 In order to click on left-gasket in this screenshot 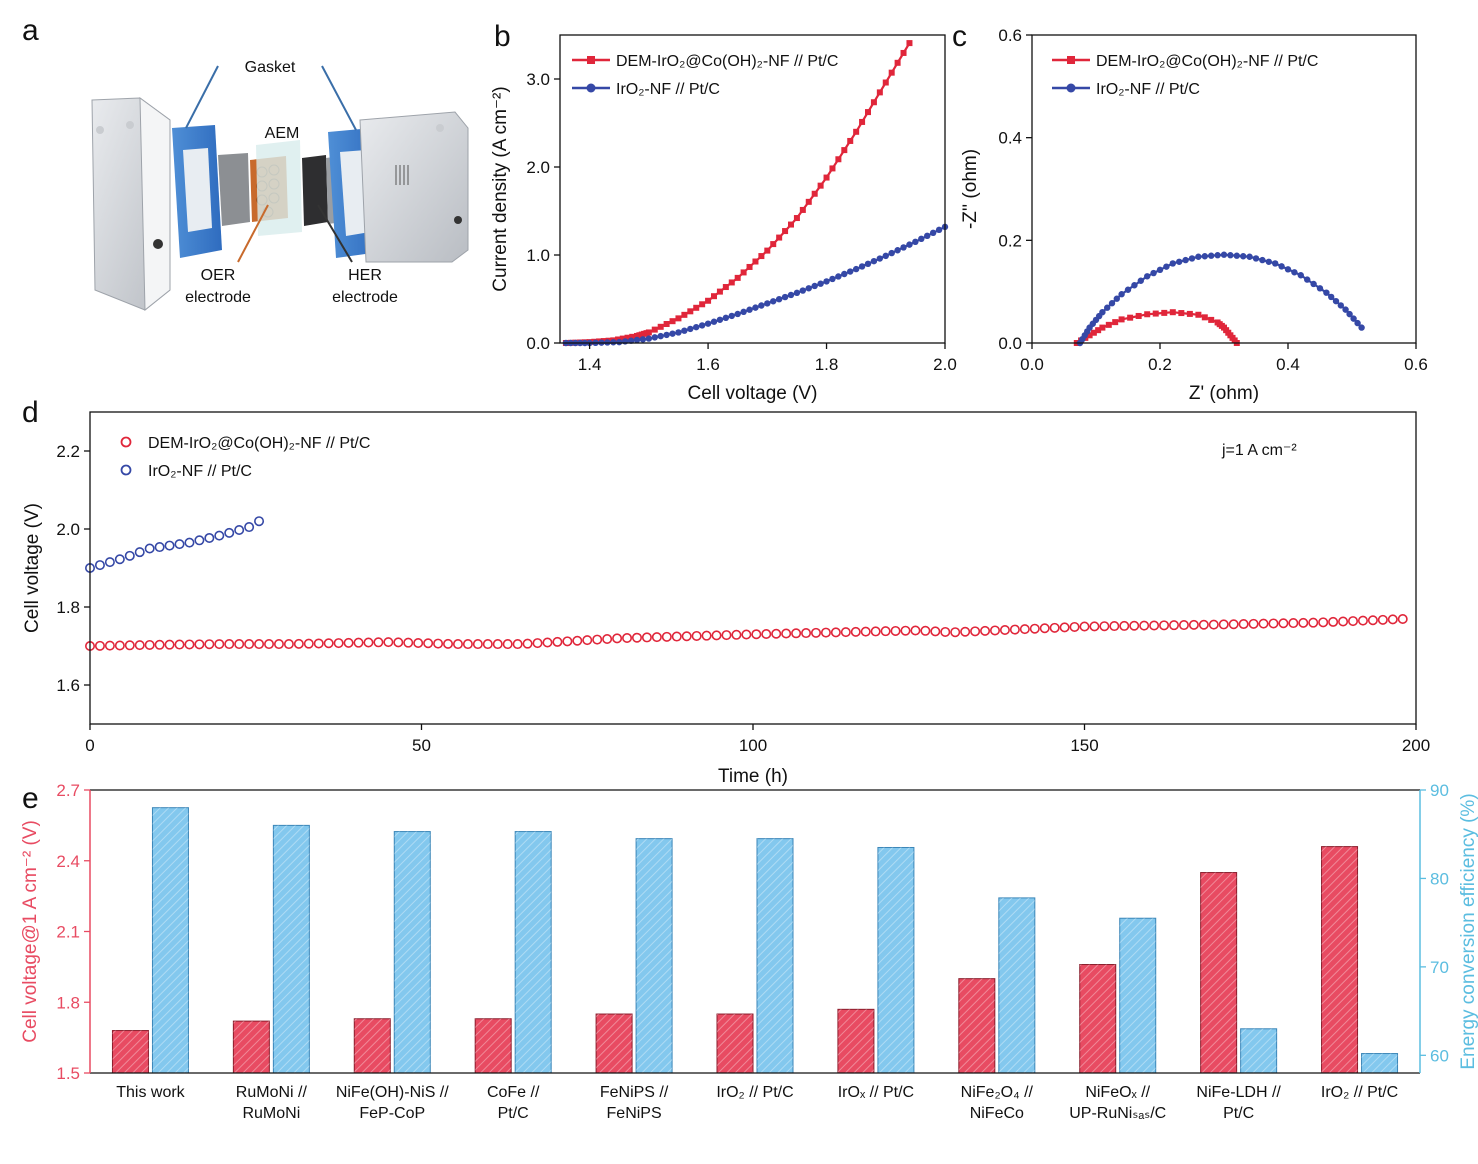, I will do `click(197, 191)`.